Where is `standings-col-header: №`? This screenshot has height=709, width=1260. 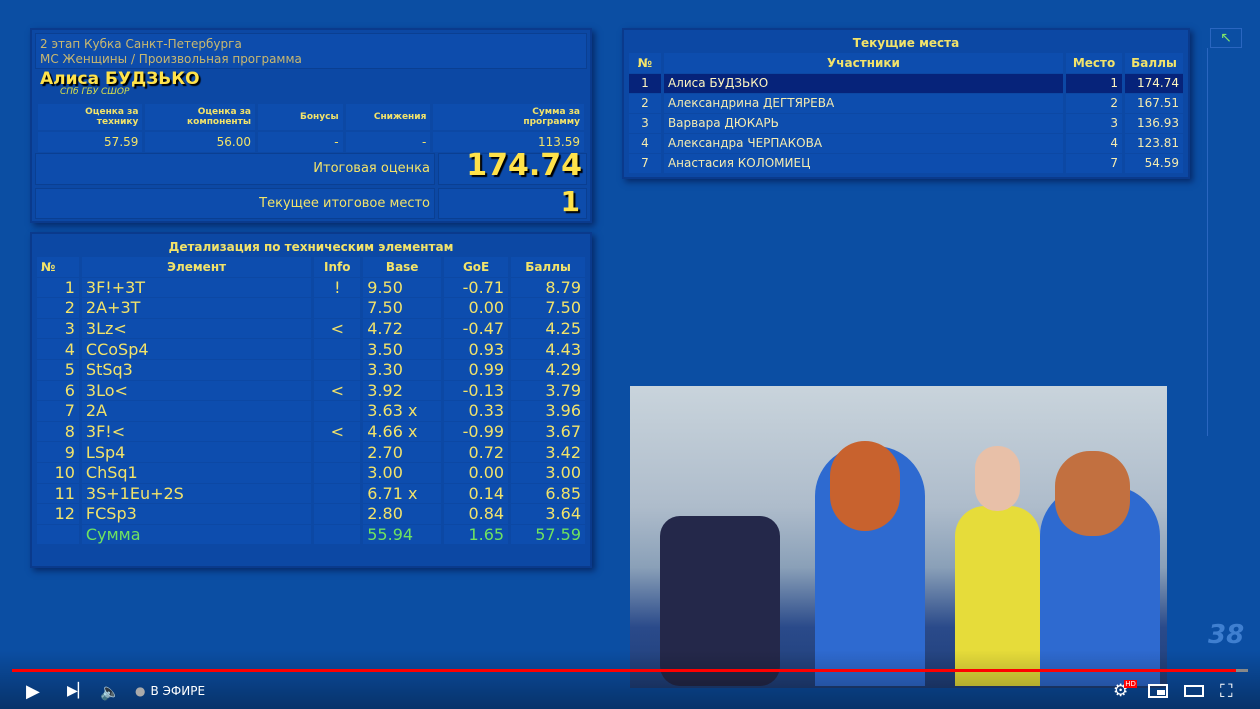 standings-col-header: № is located at coordinates (645, 63).